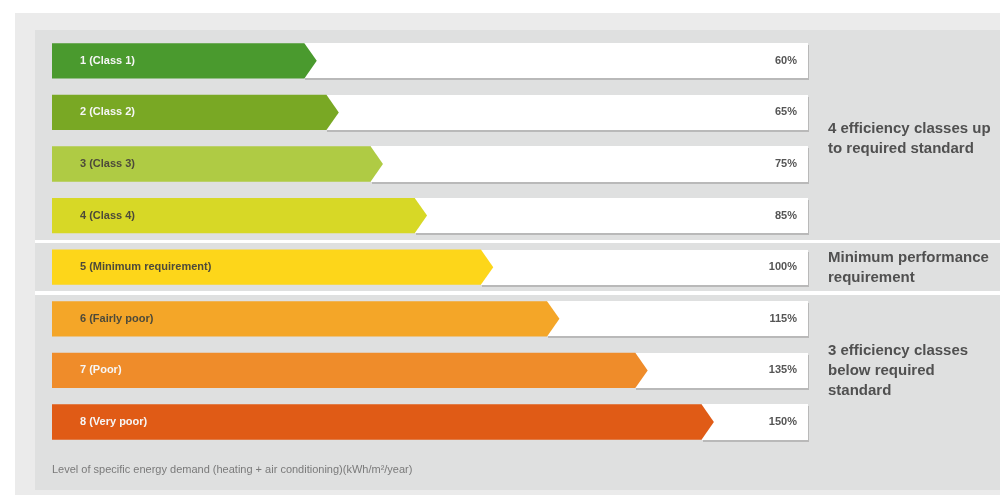 The height and width of the screenshot is (501, 1006). What do you see at coordinates (899, 370) in the screenshot?
I see `band-label: 3 efficiency classes below required standard` at bounding box center [899, 370].